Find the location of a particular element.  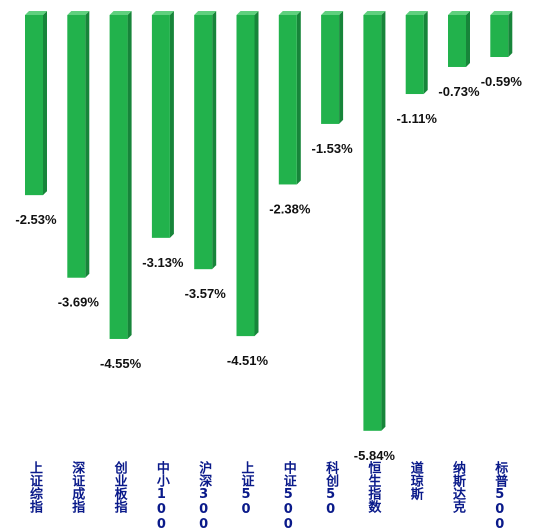

value-label-8: -1.53% is located at coordinates (332, 148).